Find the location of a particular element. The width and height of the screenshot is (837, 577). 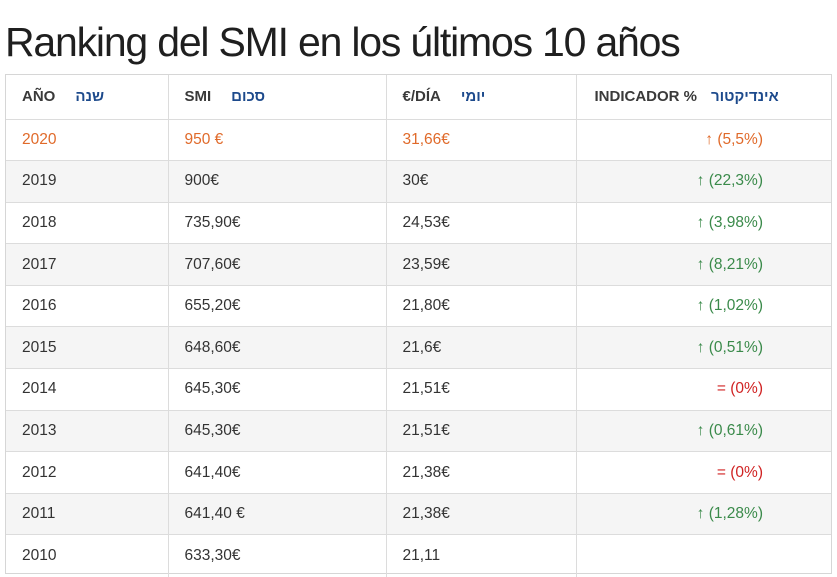

cell-year: 2020 is located at coordinates (87, 140).